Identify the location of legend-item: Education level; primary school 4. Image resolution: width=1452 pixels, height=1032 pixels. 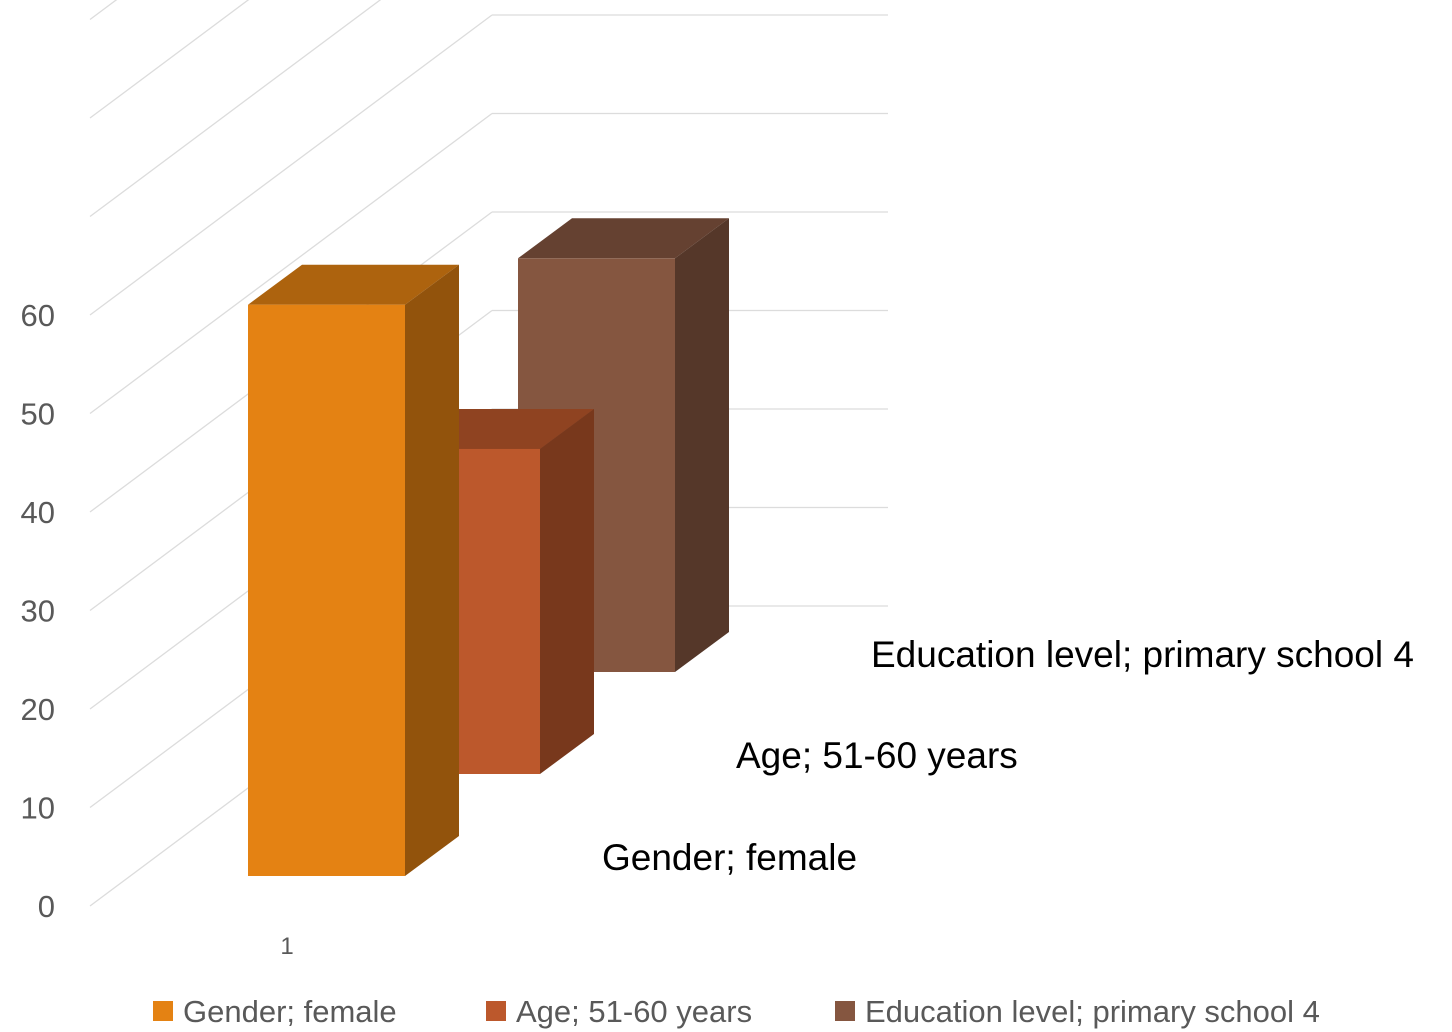
(1077, 1011).